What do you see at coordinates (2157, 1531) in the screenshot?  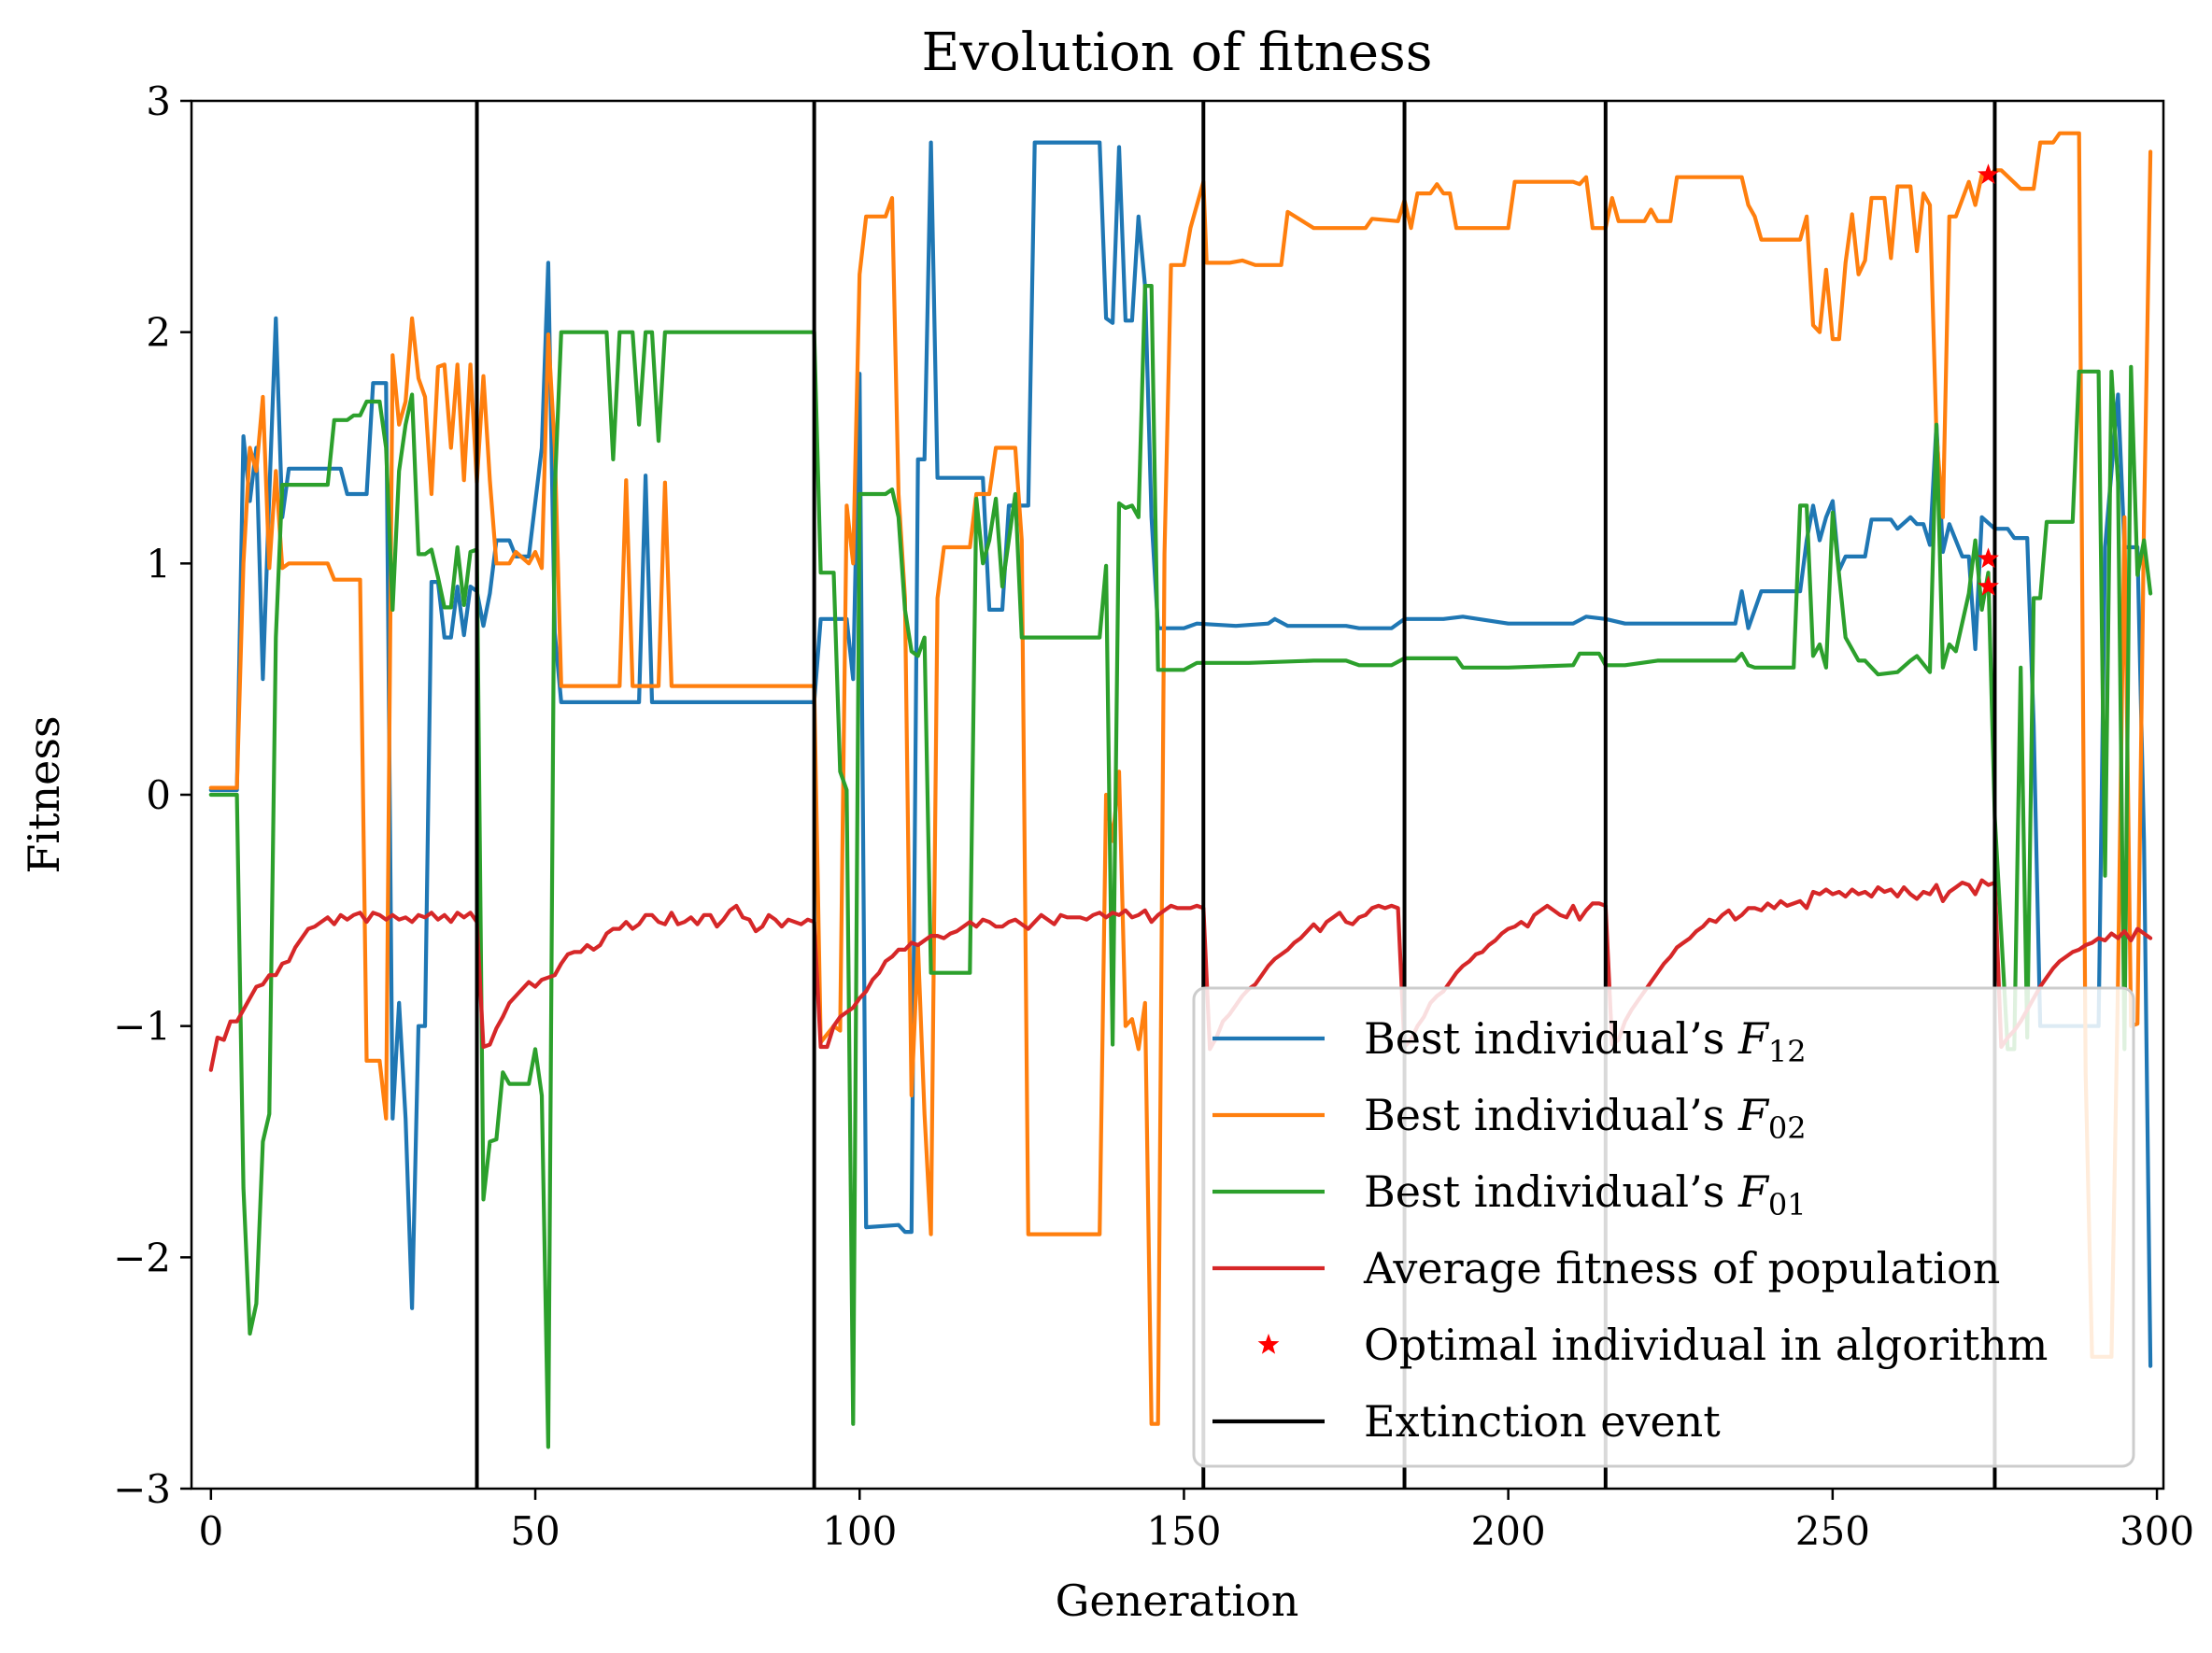 I see `x-tick-label-300: 300` at bounding box center [2157, 1531].